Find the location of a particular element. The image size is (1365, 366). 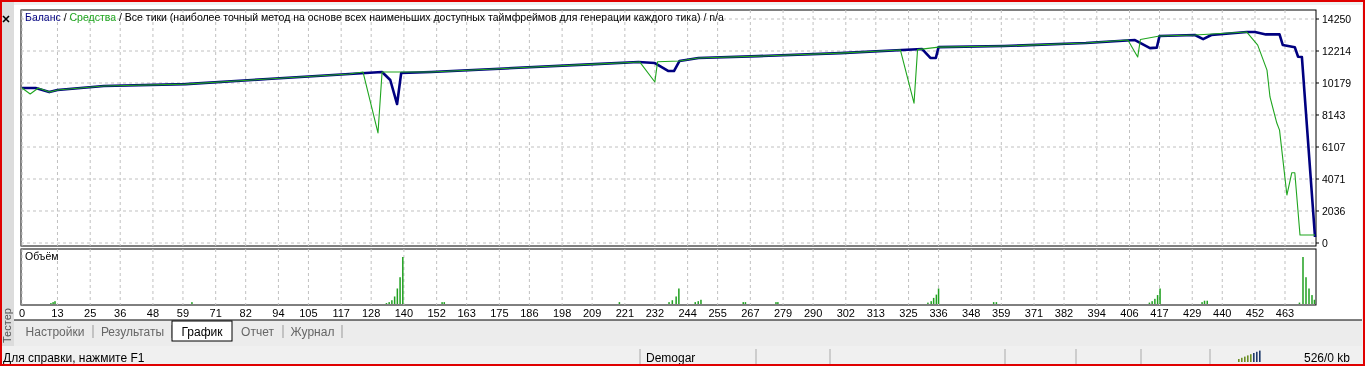

x-tick-label: 0 is located at coordinates (22, 313).